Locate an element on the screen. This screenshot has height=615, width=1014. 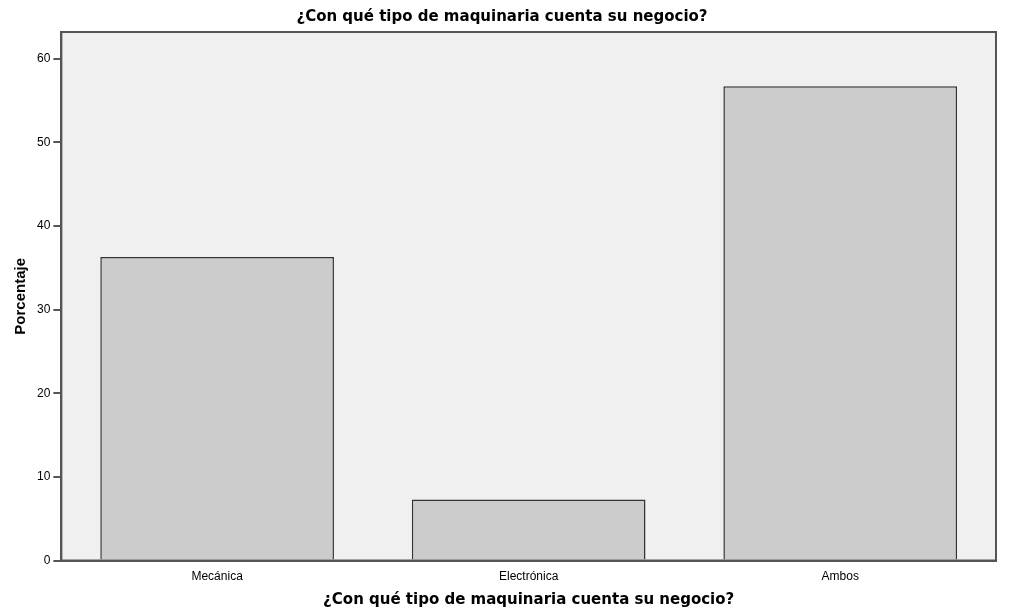
y-tick-label: 40 is located at coordinates (43, 225).